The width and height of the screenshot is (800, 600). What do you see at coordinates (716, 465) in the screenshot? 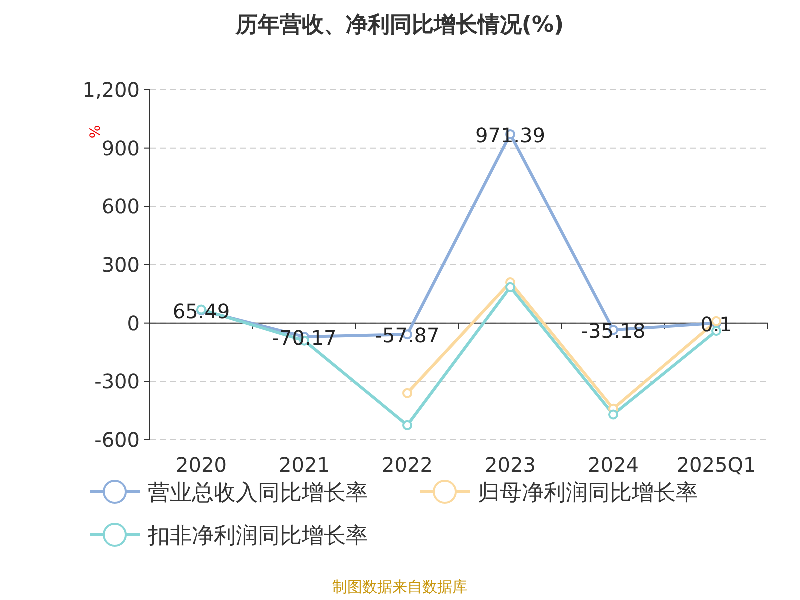
I see `x-tick-label: 2025Q1` at bounding box center [716, 465].